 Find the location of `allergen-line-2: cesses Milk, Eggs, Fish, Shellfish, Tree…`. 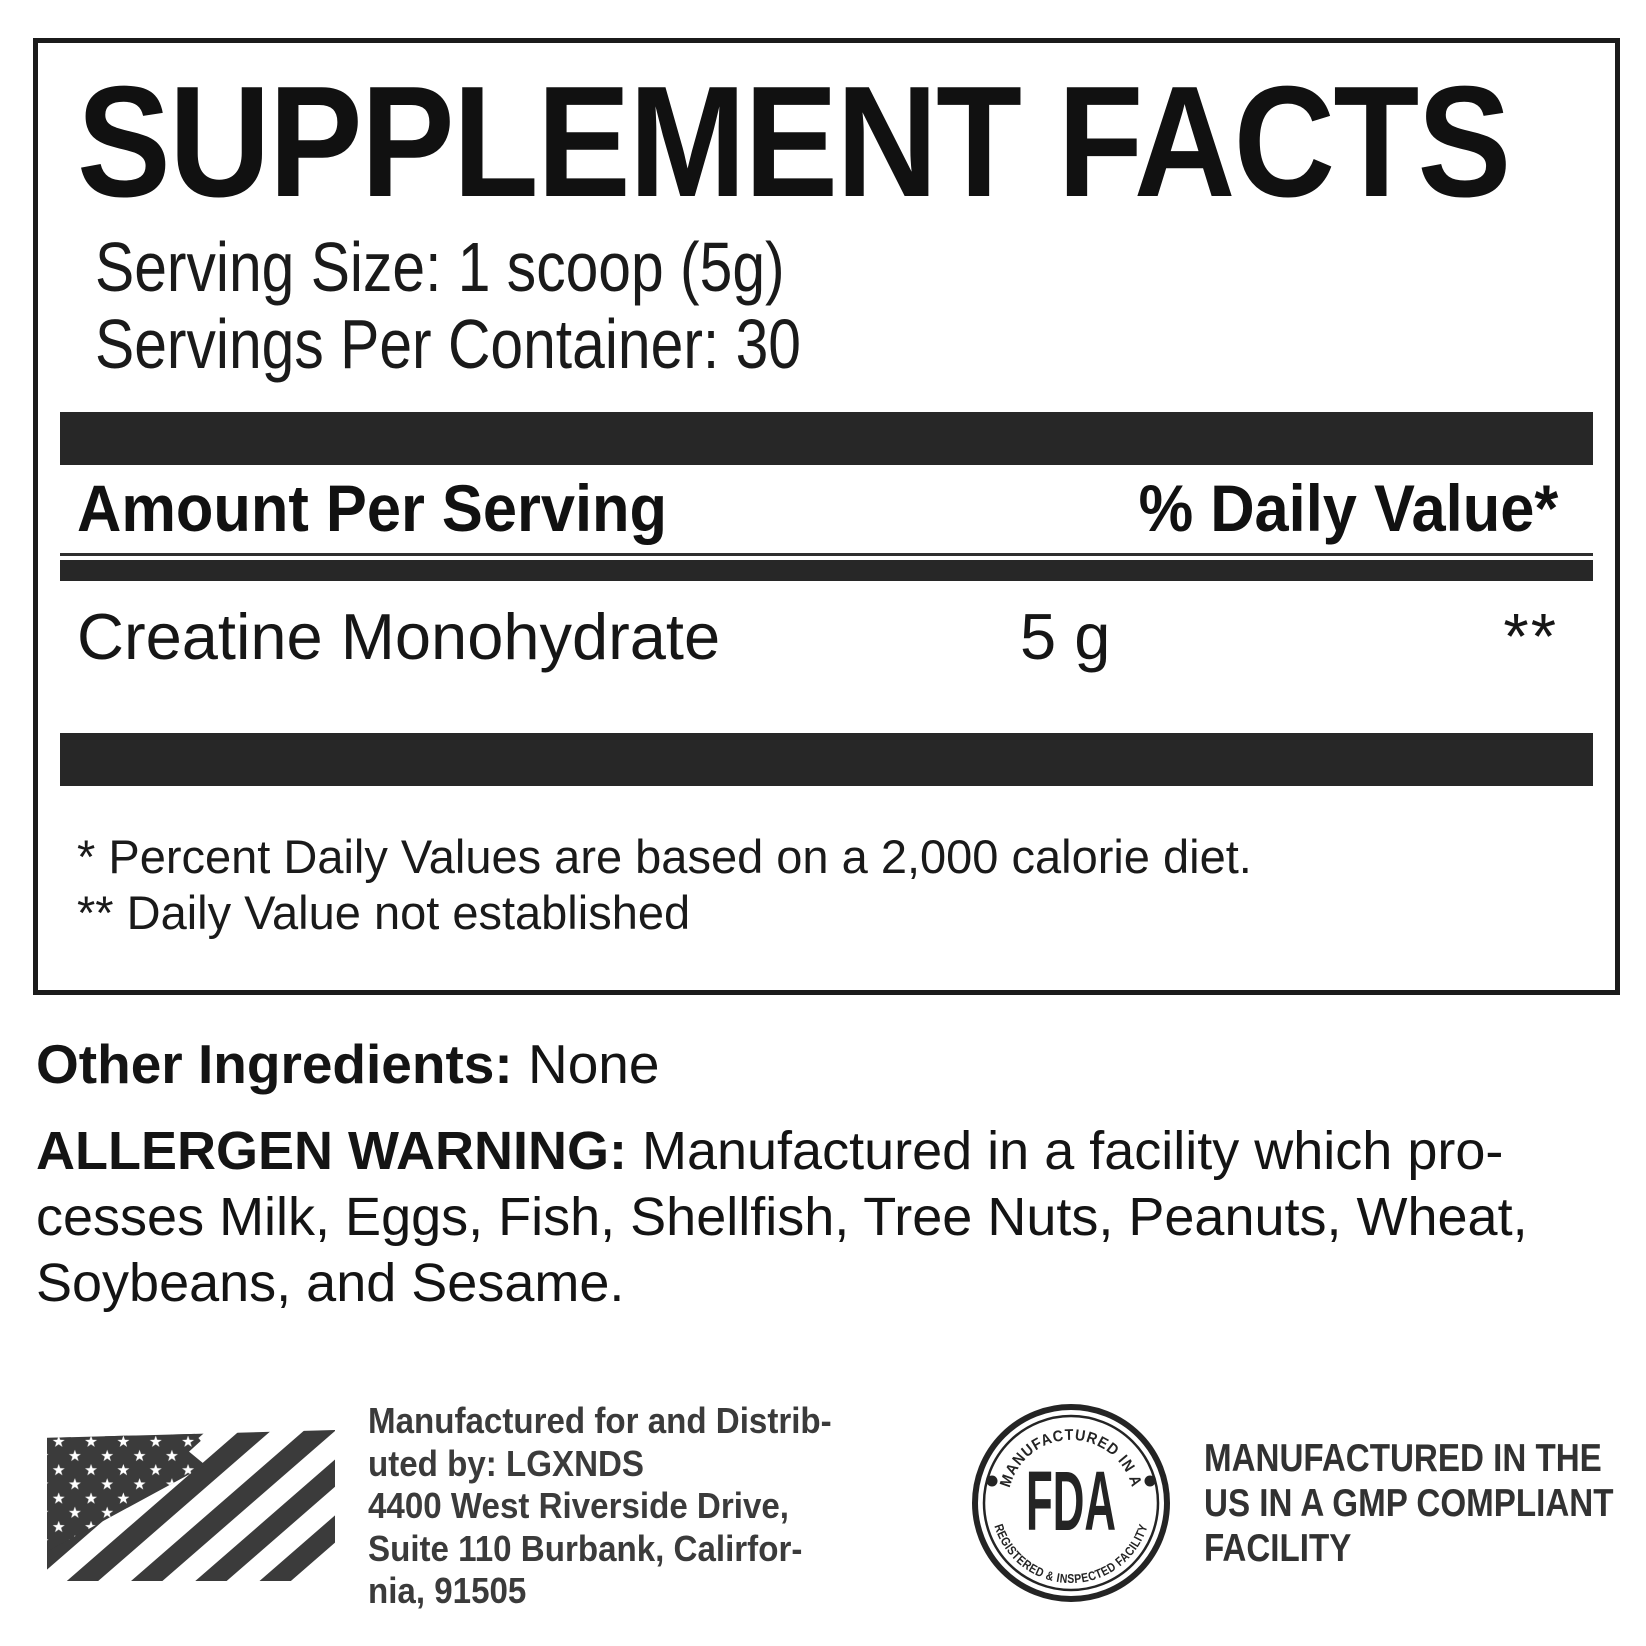

allergen-line-2: cesses Milk, Eggs, Fish, Shellfish, Tree… is located at coordinates (782, 1217).